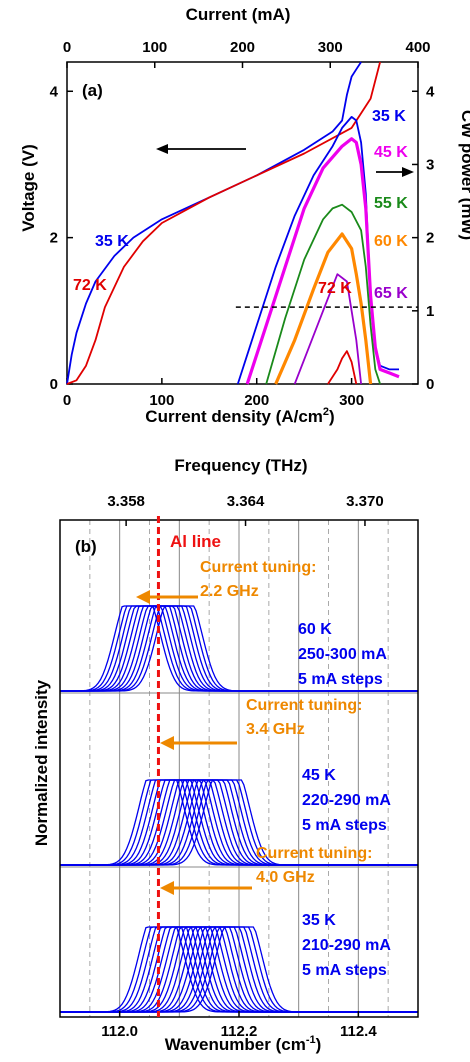  What do you see at coordinates (239, 1031) in the screenshot?
I see `bottom-tick-label-b: 112.2` at bounding box center [239, 1031].